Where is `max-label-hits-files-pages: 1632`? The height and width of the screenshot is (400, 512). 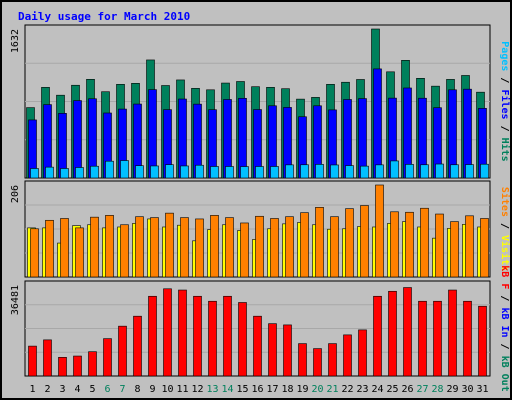
max-label-hits-files-pages: 1632 is located at coordinates (15, 41).